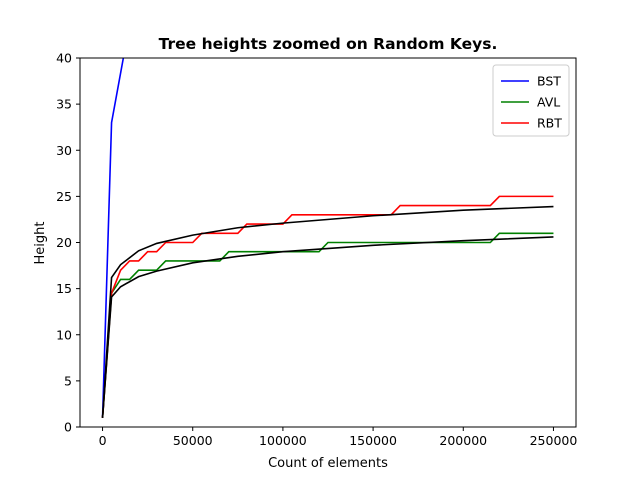 This screenshot has height=484, width=640. Describe the element at coordinates (64, 242) in the screenshot. I see `y-tick-label: 20` at that location.